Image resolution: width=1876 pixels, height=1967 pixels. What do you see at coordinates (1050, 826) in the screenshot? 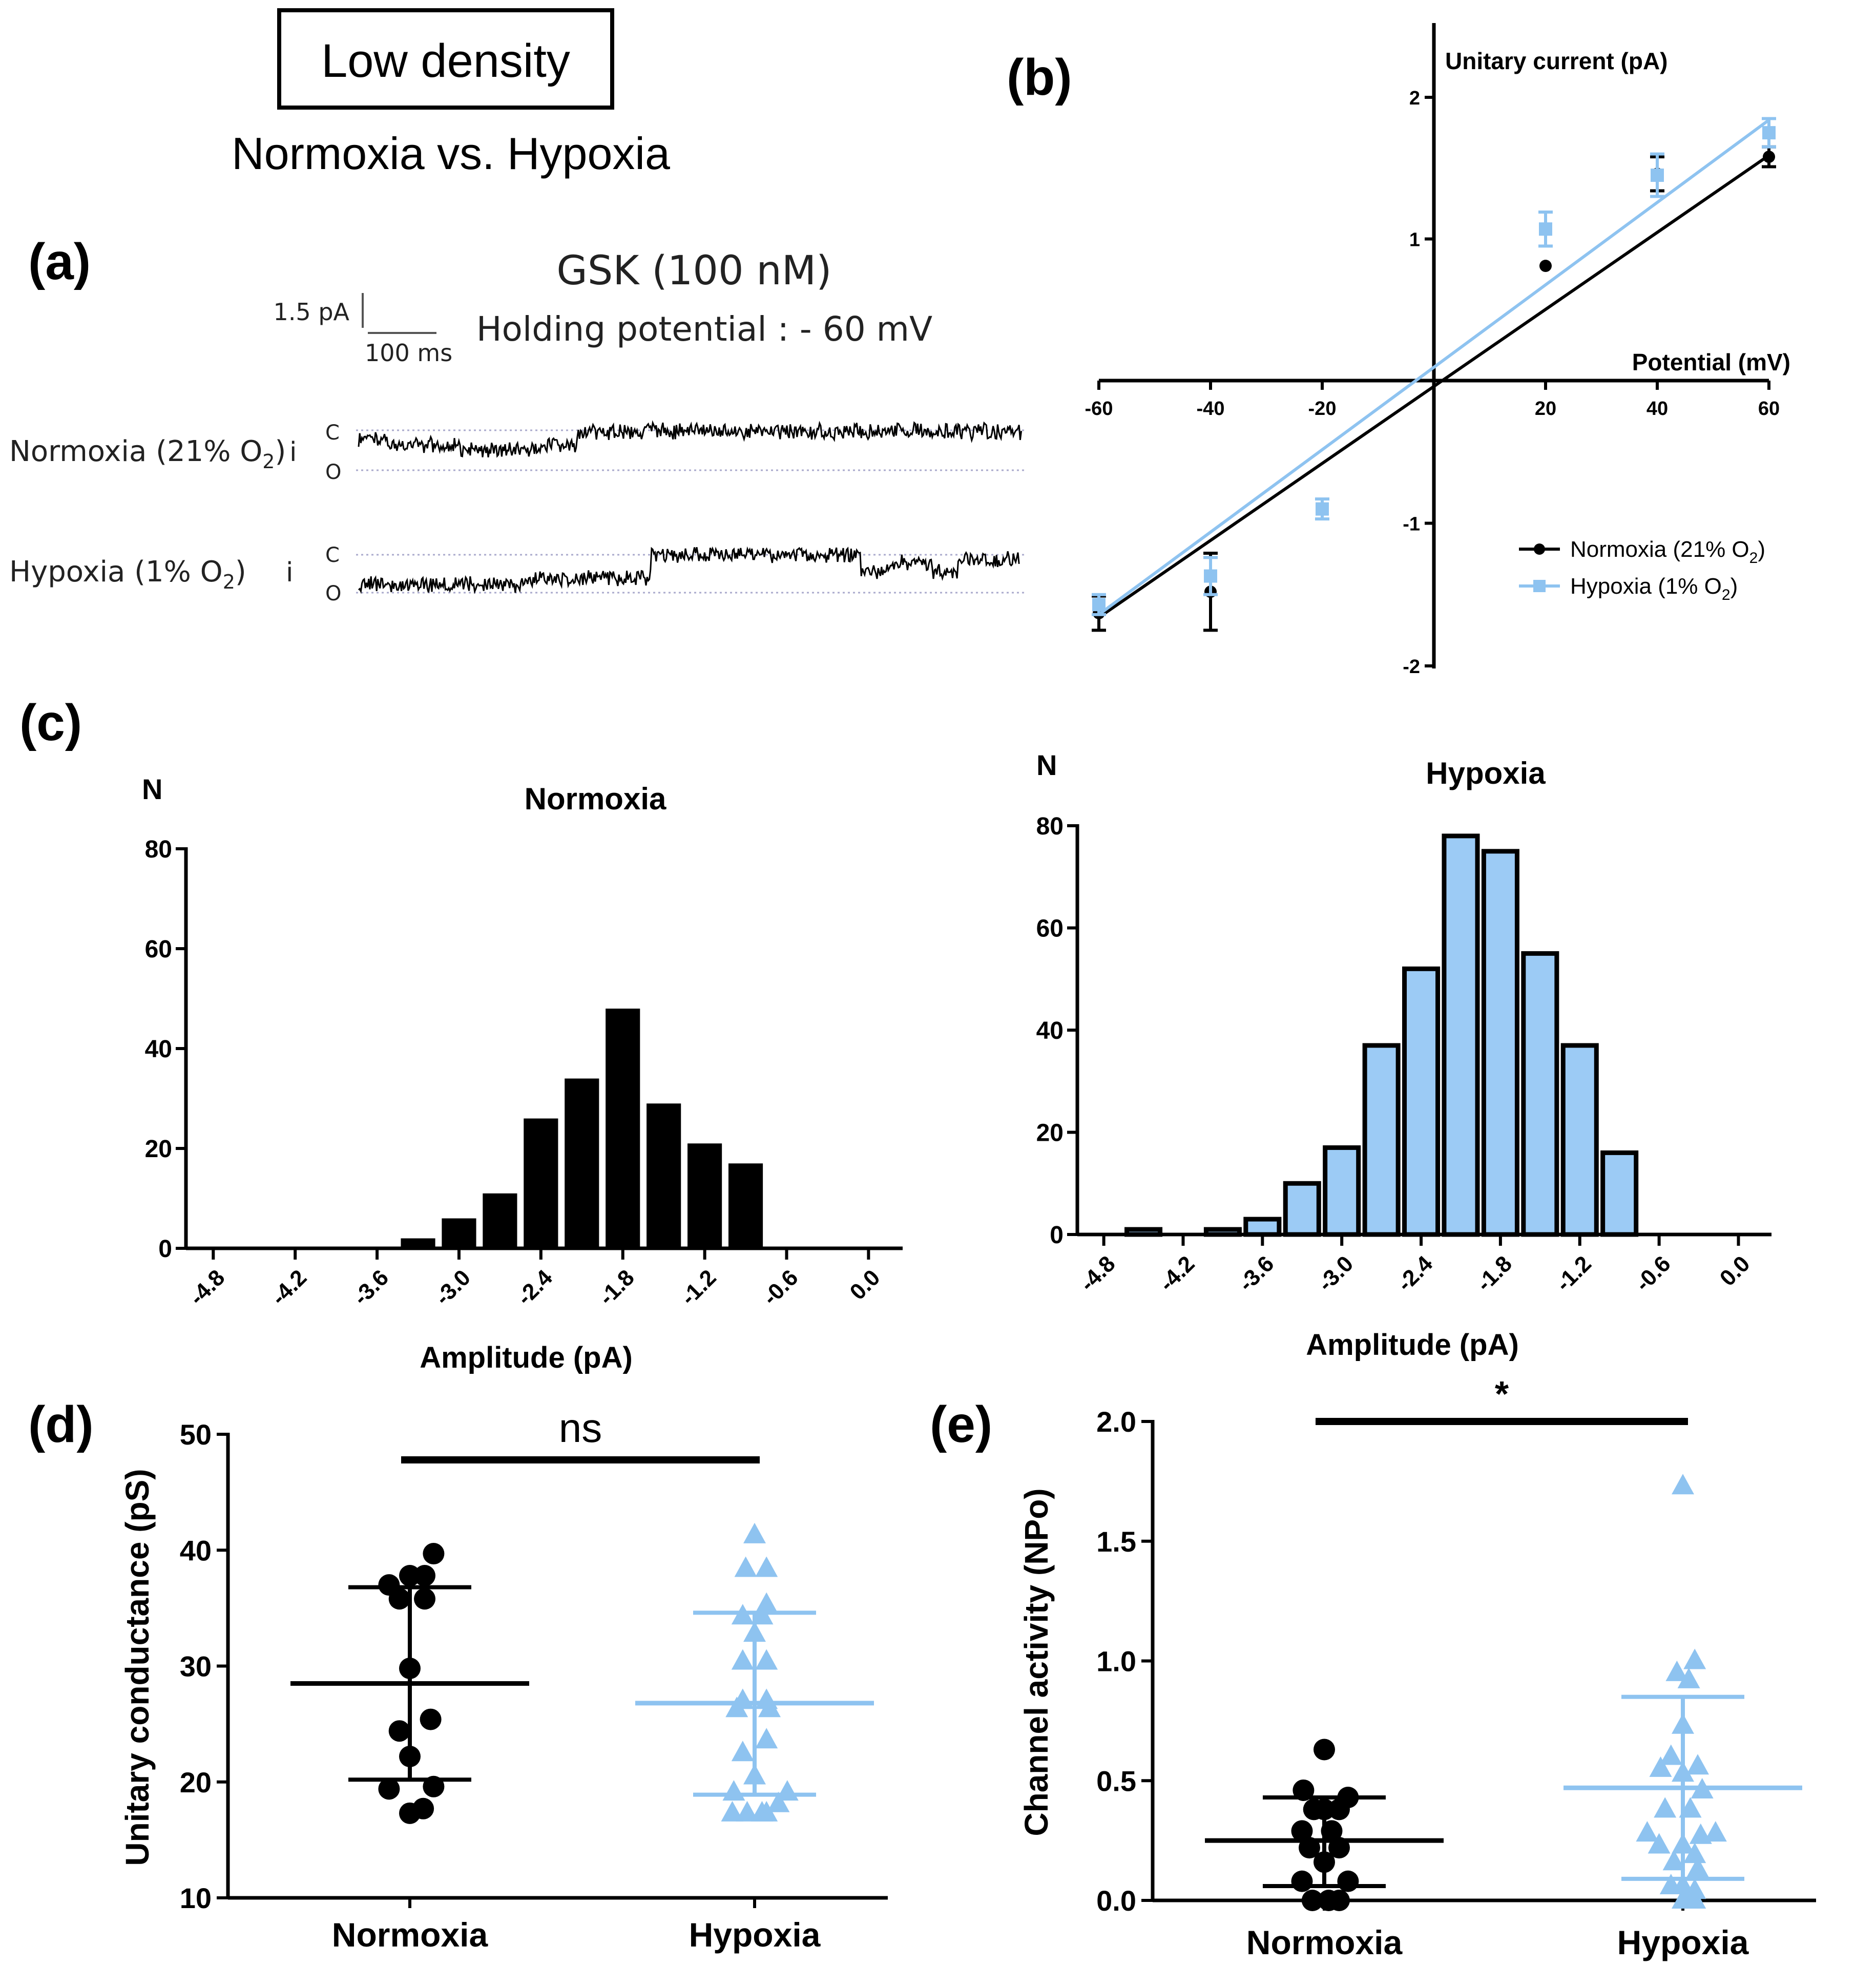
I see `histo-hypoxia-y-tick-label: 80` at bounding box center [1050, 826].